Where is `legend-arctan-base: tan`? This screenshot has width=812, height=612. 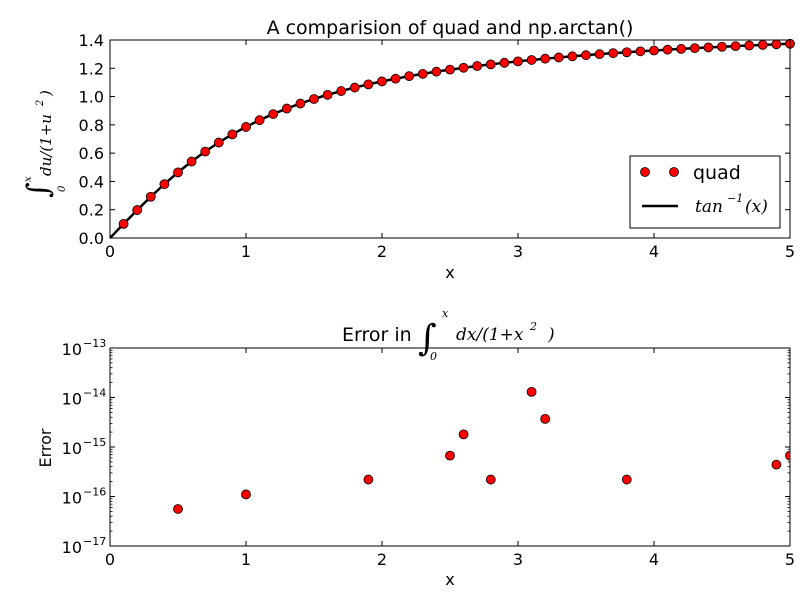
legend-arctan-base: tan is located at coordinates (709, 207).